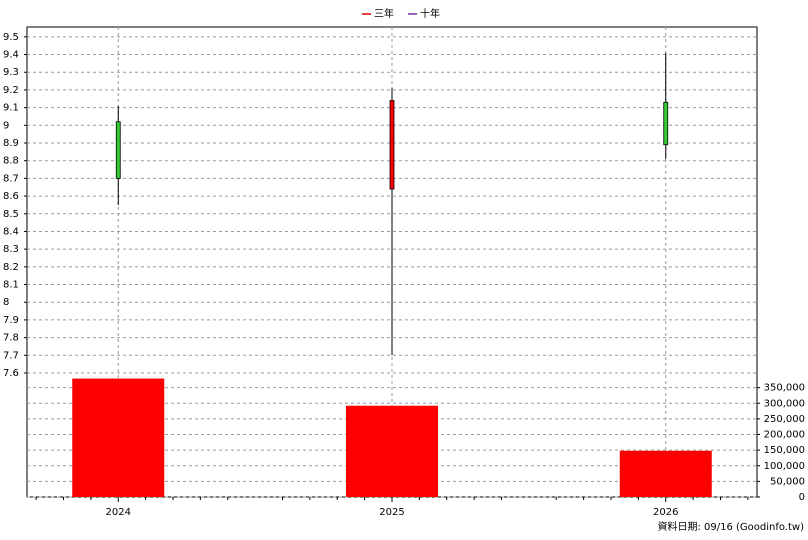 This screenshot has width=808, height=540. I want to click on y-tick-label: 8.9, so click(11, 143).